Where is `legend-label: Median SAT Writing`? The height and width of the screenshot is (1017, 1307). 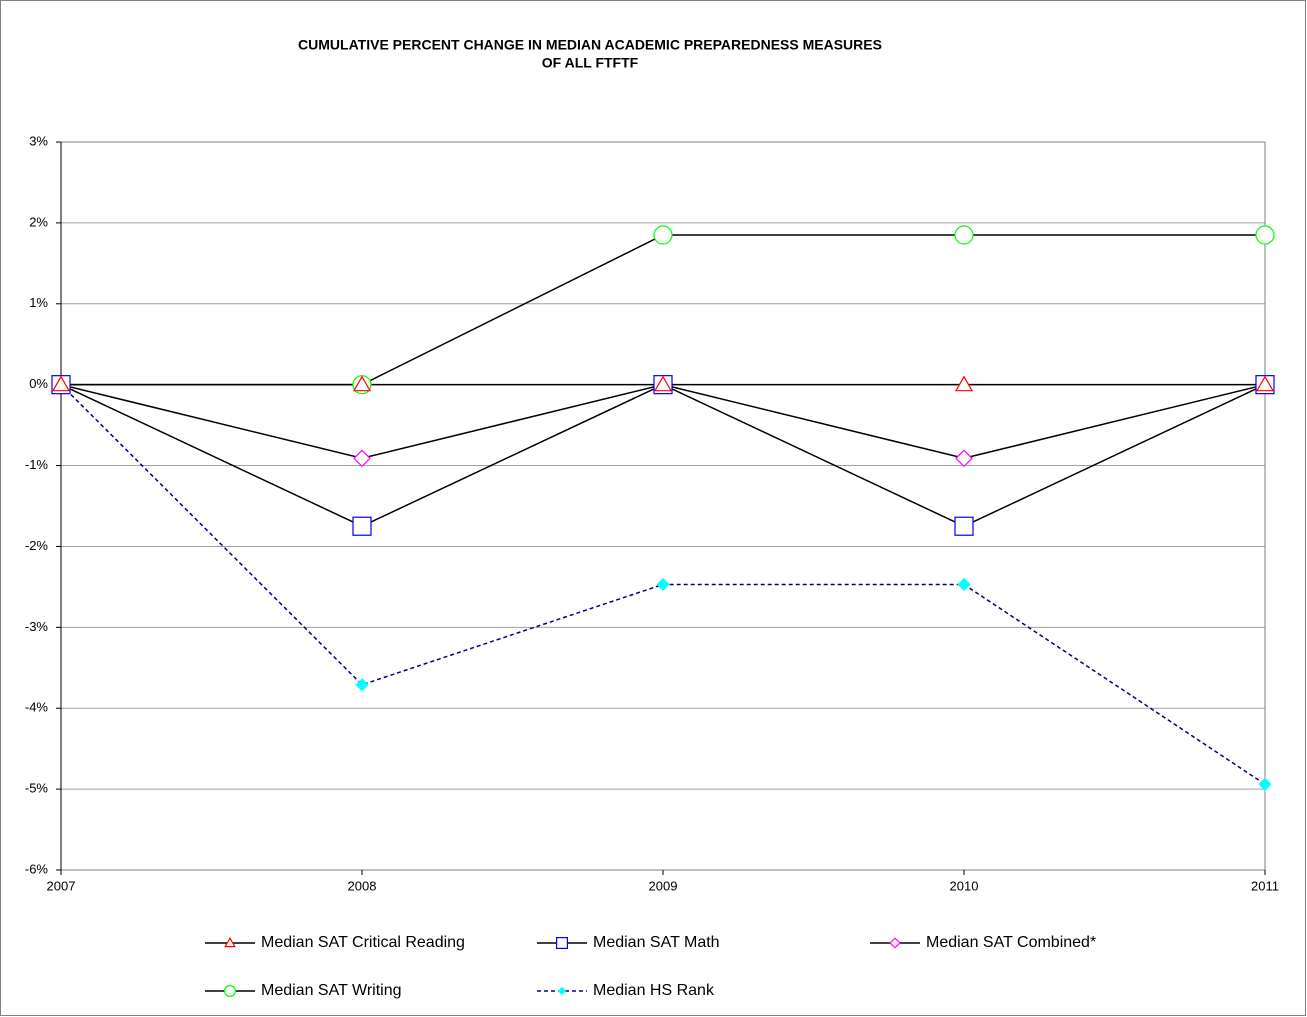 legend-label: Median SAT Writing is located at coordinates (331, 990).